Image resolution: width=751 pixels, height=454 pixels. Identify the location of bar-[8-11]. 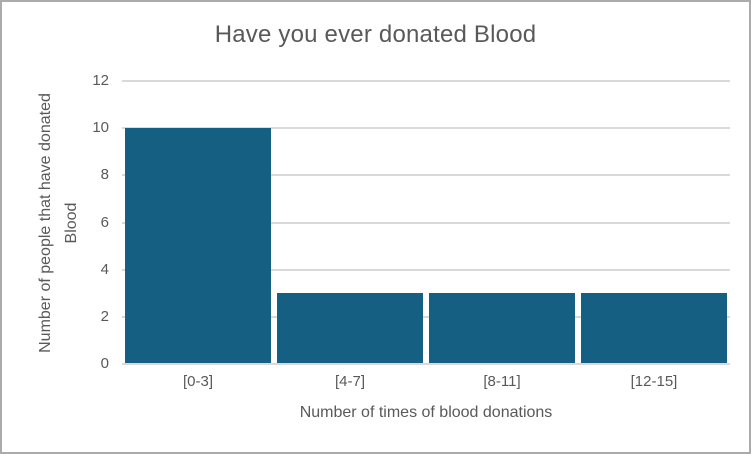
(502, 328).